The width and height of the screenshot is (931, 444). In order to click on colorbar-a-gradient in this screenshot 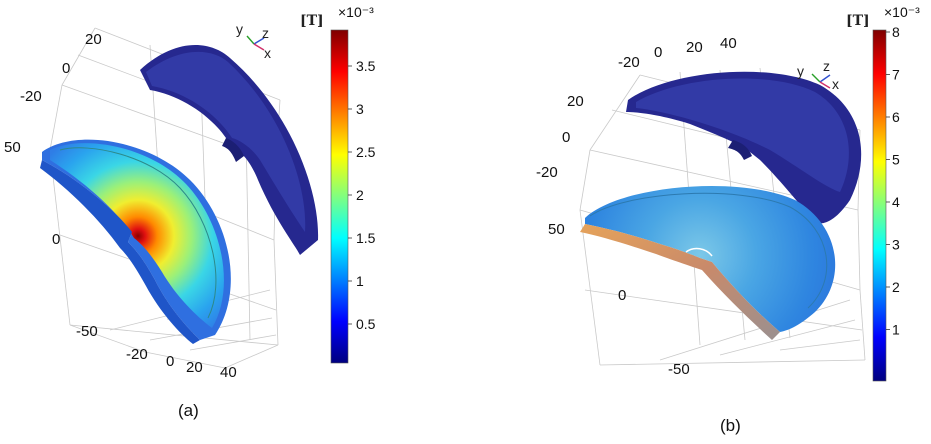, I will do `click(339, 196)`.